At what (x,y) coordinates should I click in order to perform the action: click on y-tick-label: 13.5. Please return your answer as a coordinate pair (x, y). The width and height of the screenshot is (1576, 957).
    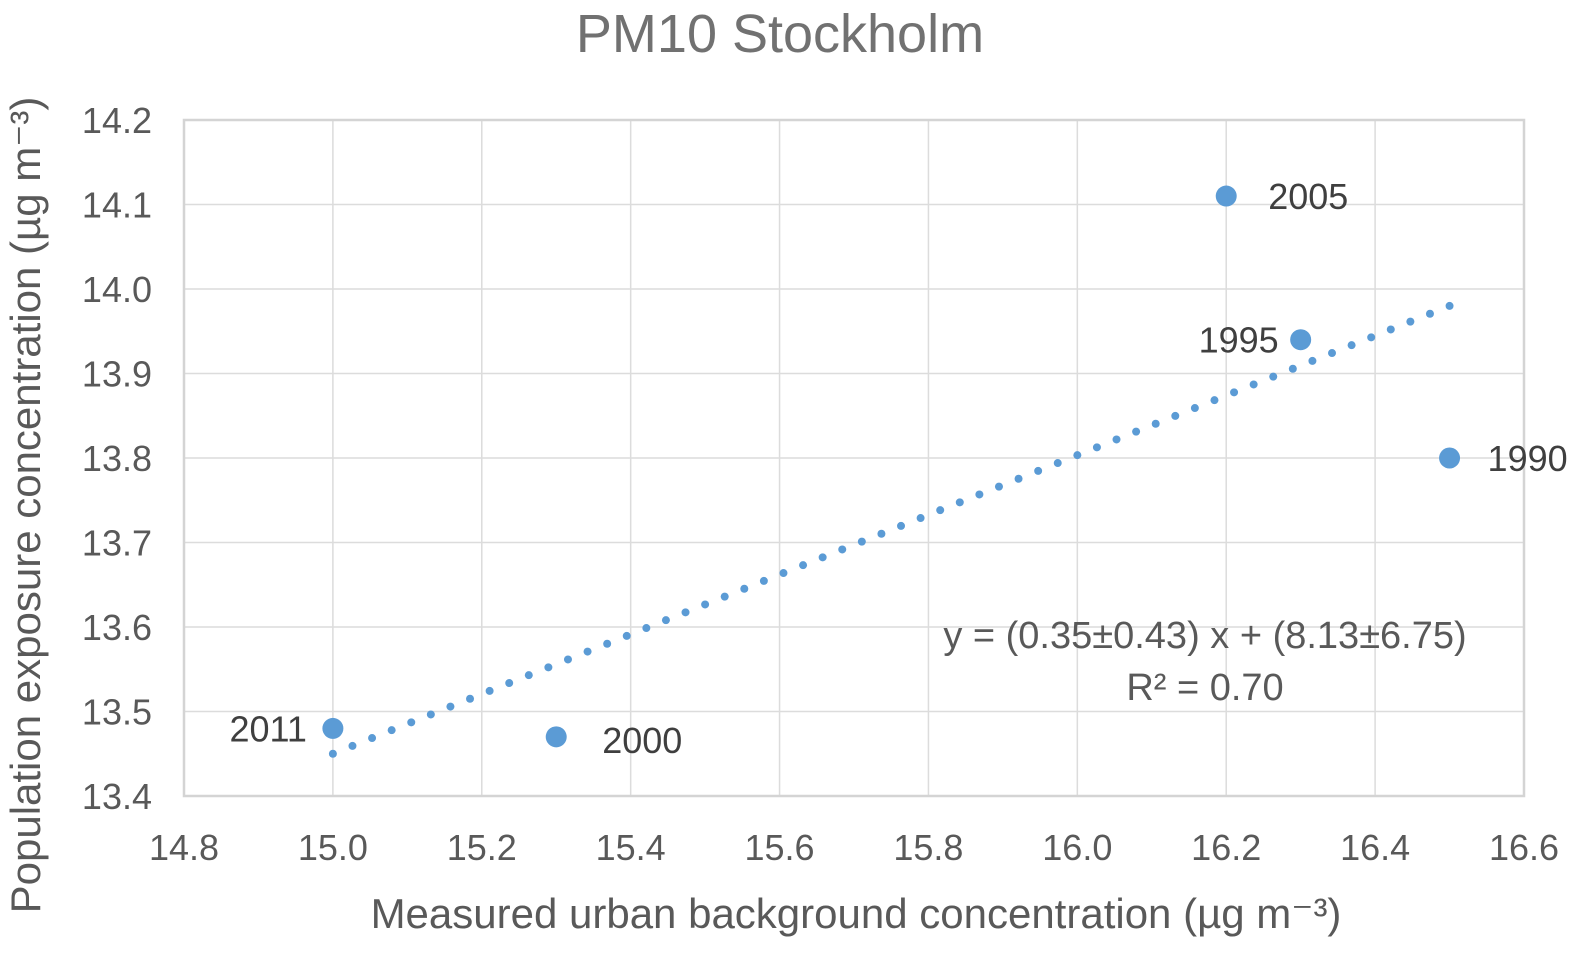
    Looking at the image, I should click on (117, 712).